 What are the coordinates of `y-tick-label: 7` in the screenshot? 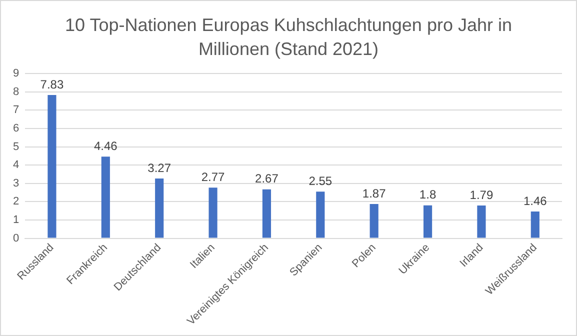 It's located at (16, 110).